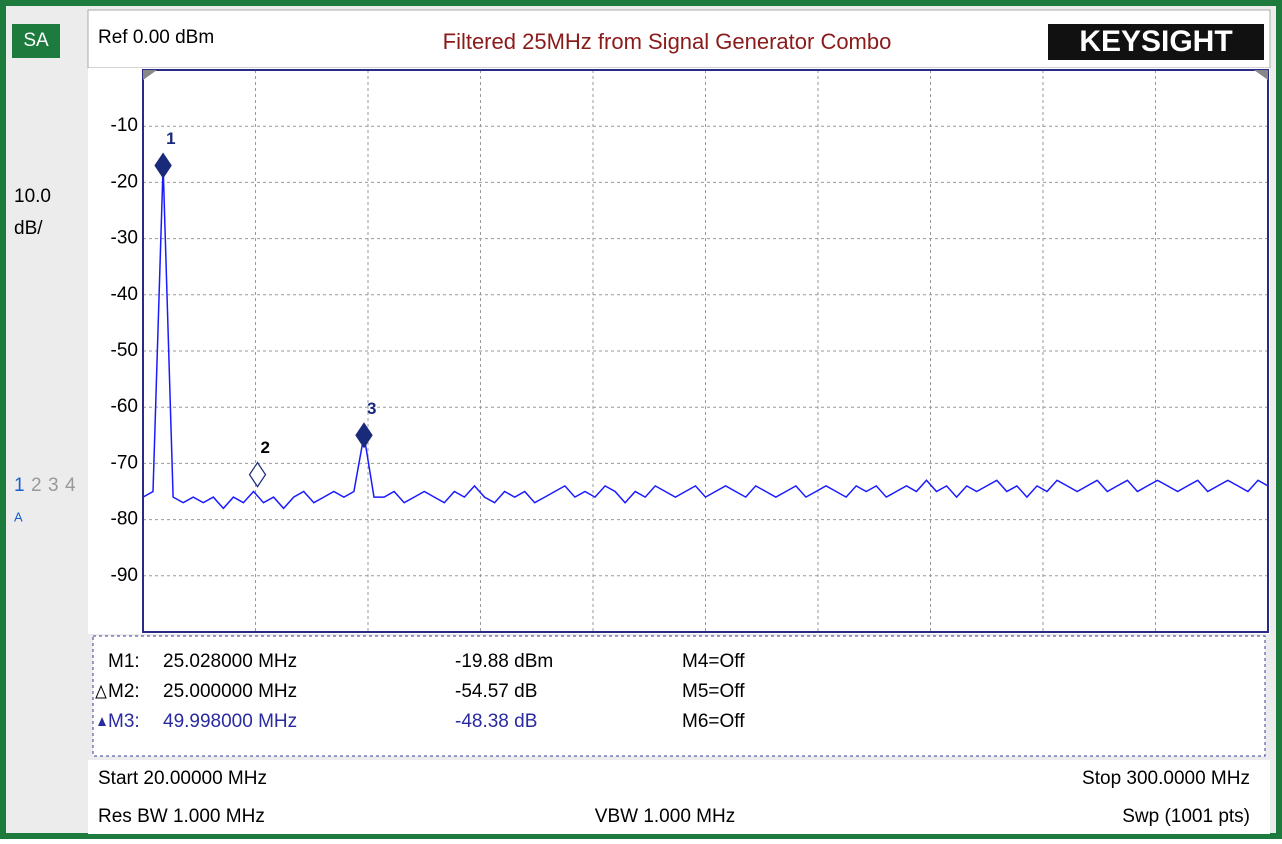  What do you see at coordinates (230, 691) in the screenshot?
I see `marker-freq: 25.000000 MHz` at bounding box center [230, 691].